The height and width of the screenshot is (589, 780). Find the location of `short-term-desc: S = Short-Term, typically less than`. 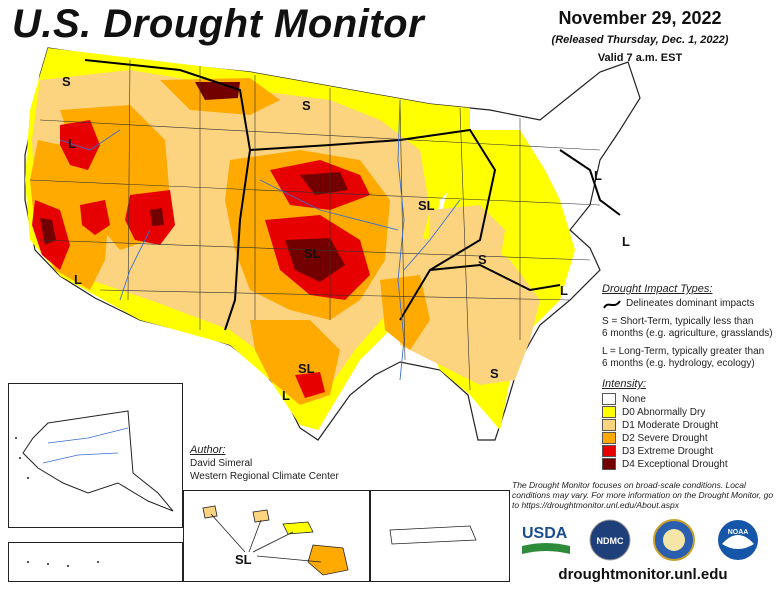

short-term-desc: S = Short-Term, typically less than is located at coordinates (678, 321).